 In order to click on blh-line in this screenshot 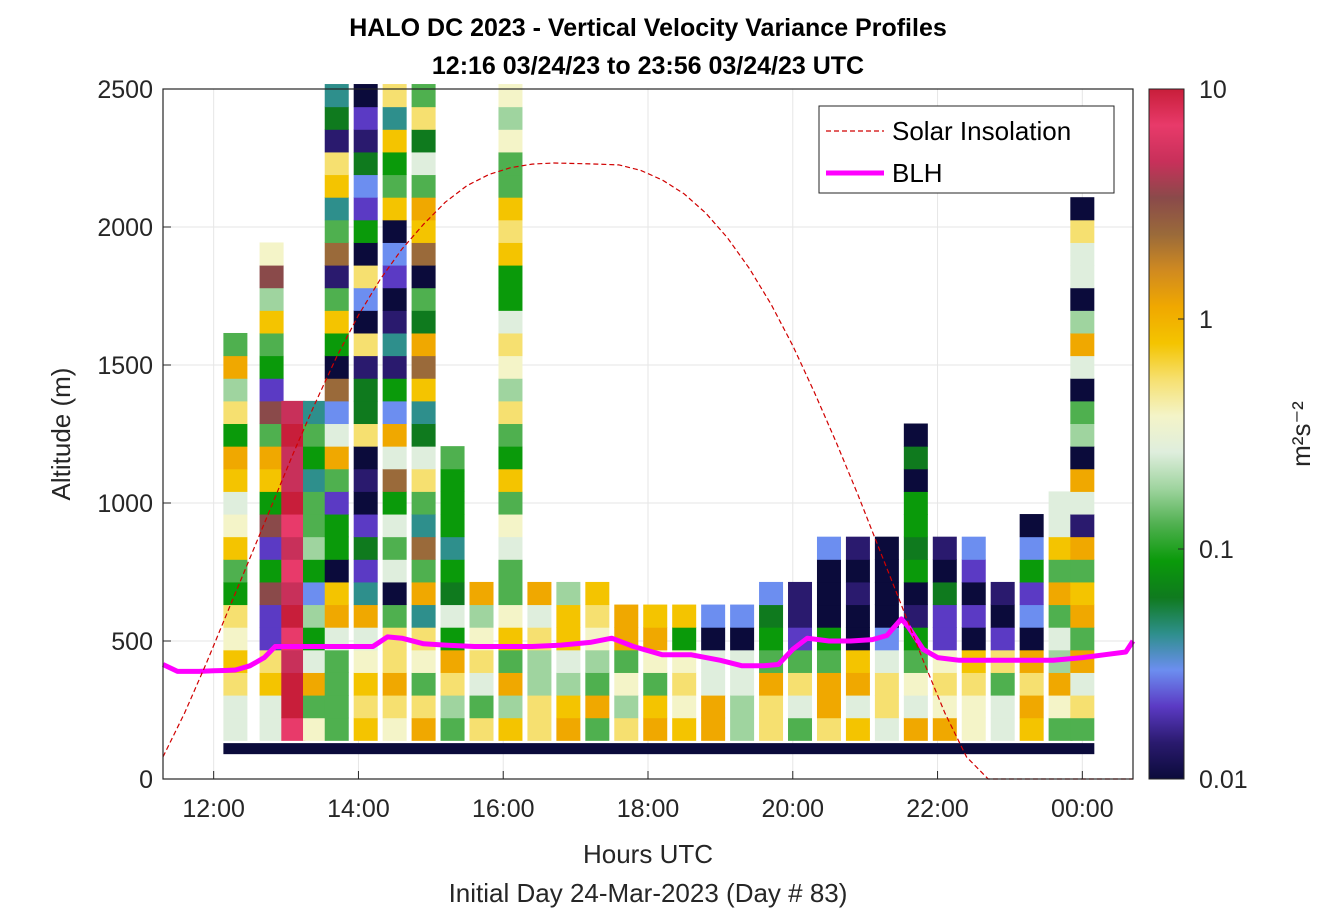, I will do `click(648, 645)`.